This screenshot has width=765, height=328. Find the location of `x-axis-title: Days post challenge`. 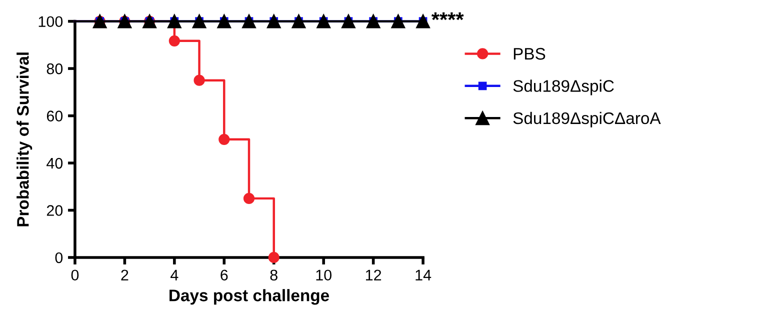

x-axis-title: Days post challenge is located at coordinates (250, 297).